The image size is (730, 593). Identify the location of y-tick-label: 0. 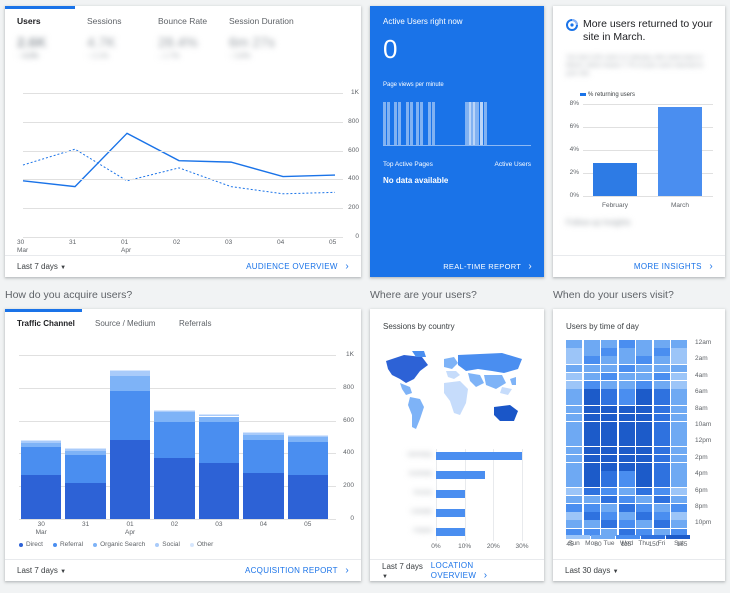
(352, 518).